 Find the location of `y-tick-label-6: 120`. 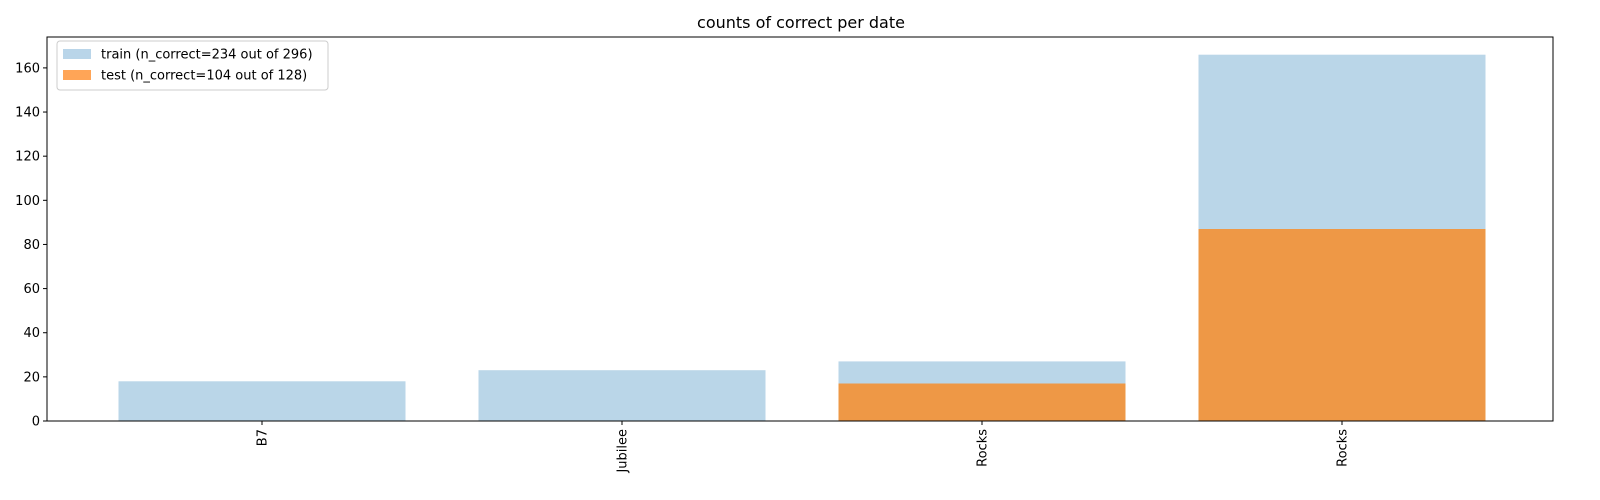

y-tick-label-6: 120 is located at coordinates (27, 157).